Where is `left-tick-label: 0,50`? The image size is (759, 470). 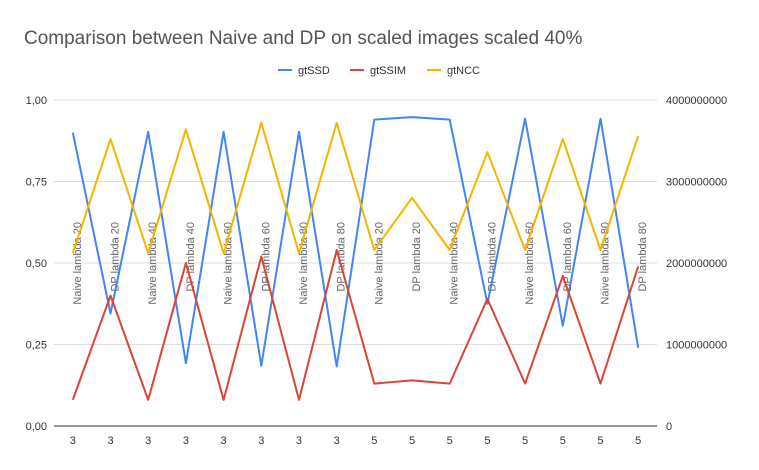
left-tick-label: 0,50 is located at coordinates (36, 264).